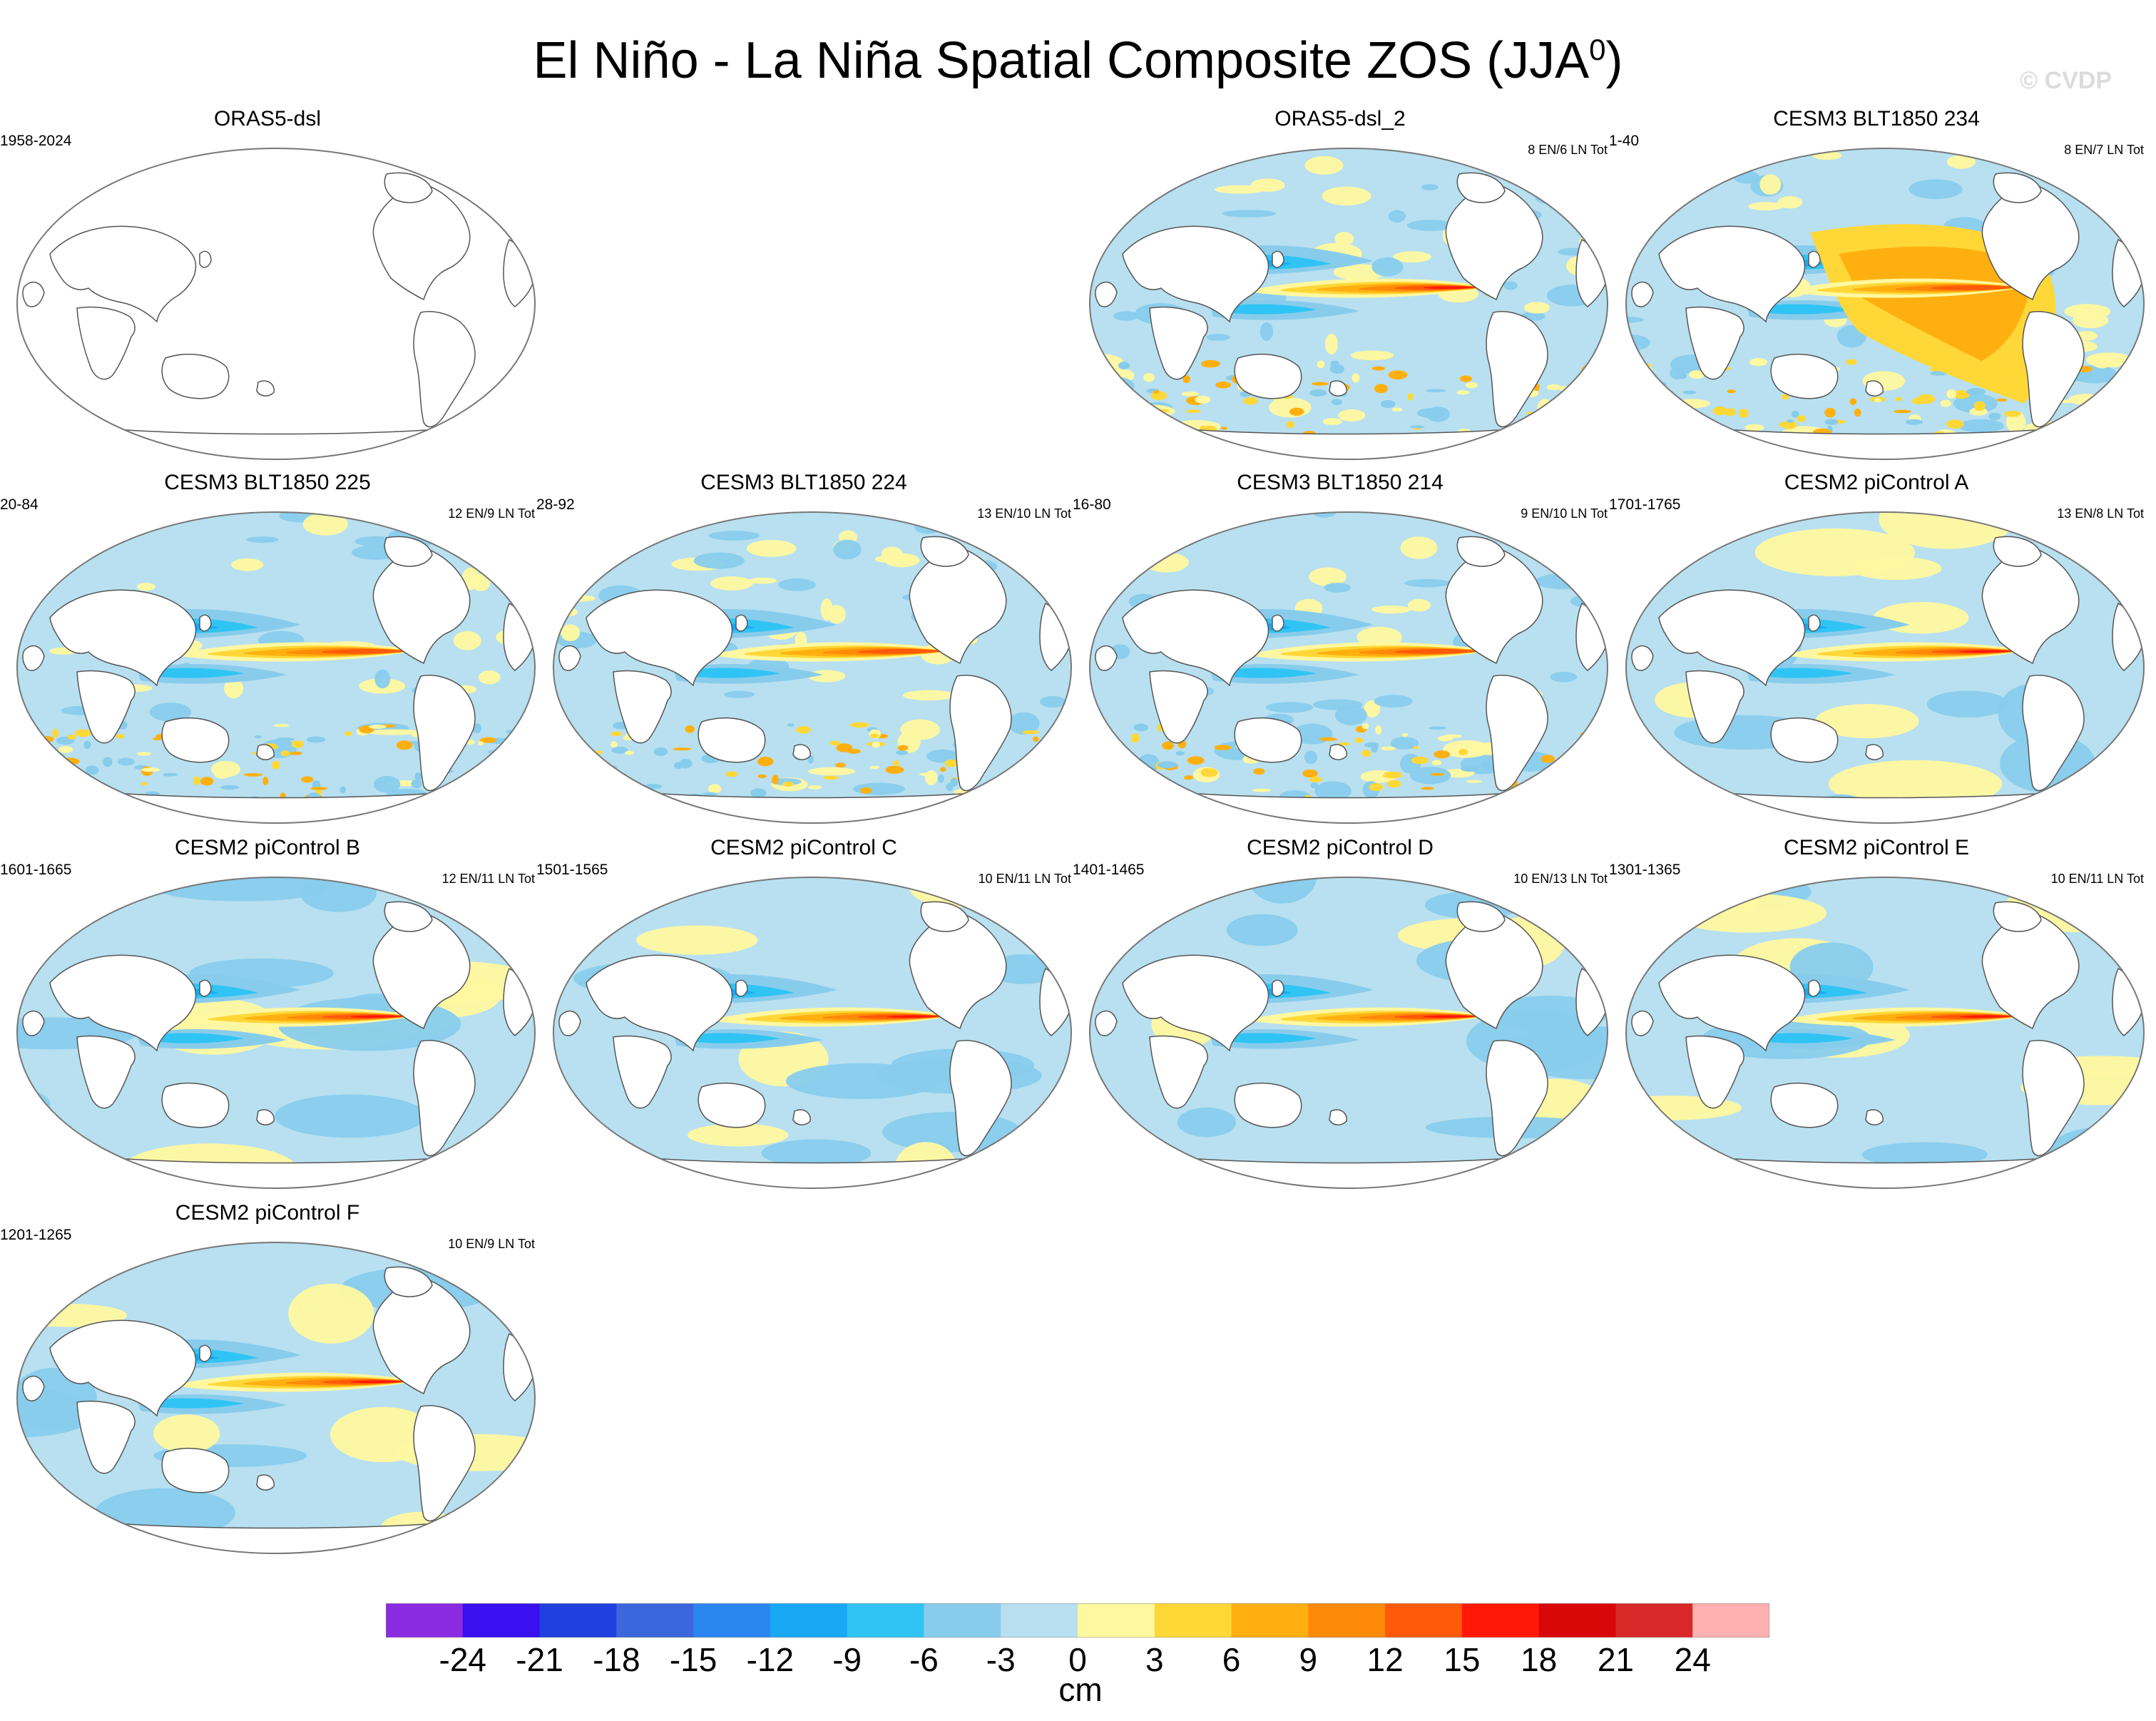 The height and width of the screenshot is (1721, 2156). I want to click on map-panel: CESM2 piControl F 1201-1265 10 EN/9 LN Tot, so click(268, 1379).